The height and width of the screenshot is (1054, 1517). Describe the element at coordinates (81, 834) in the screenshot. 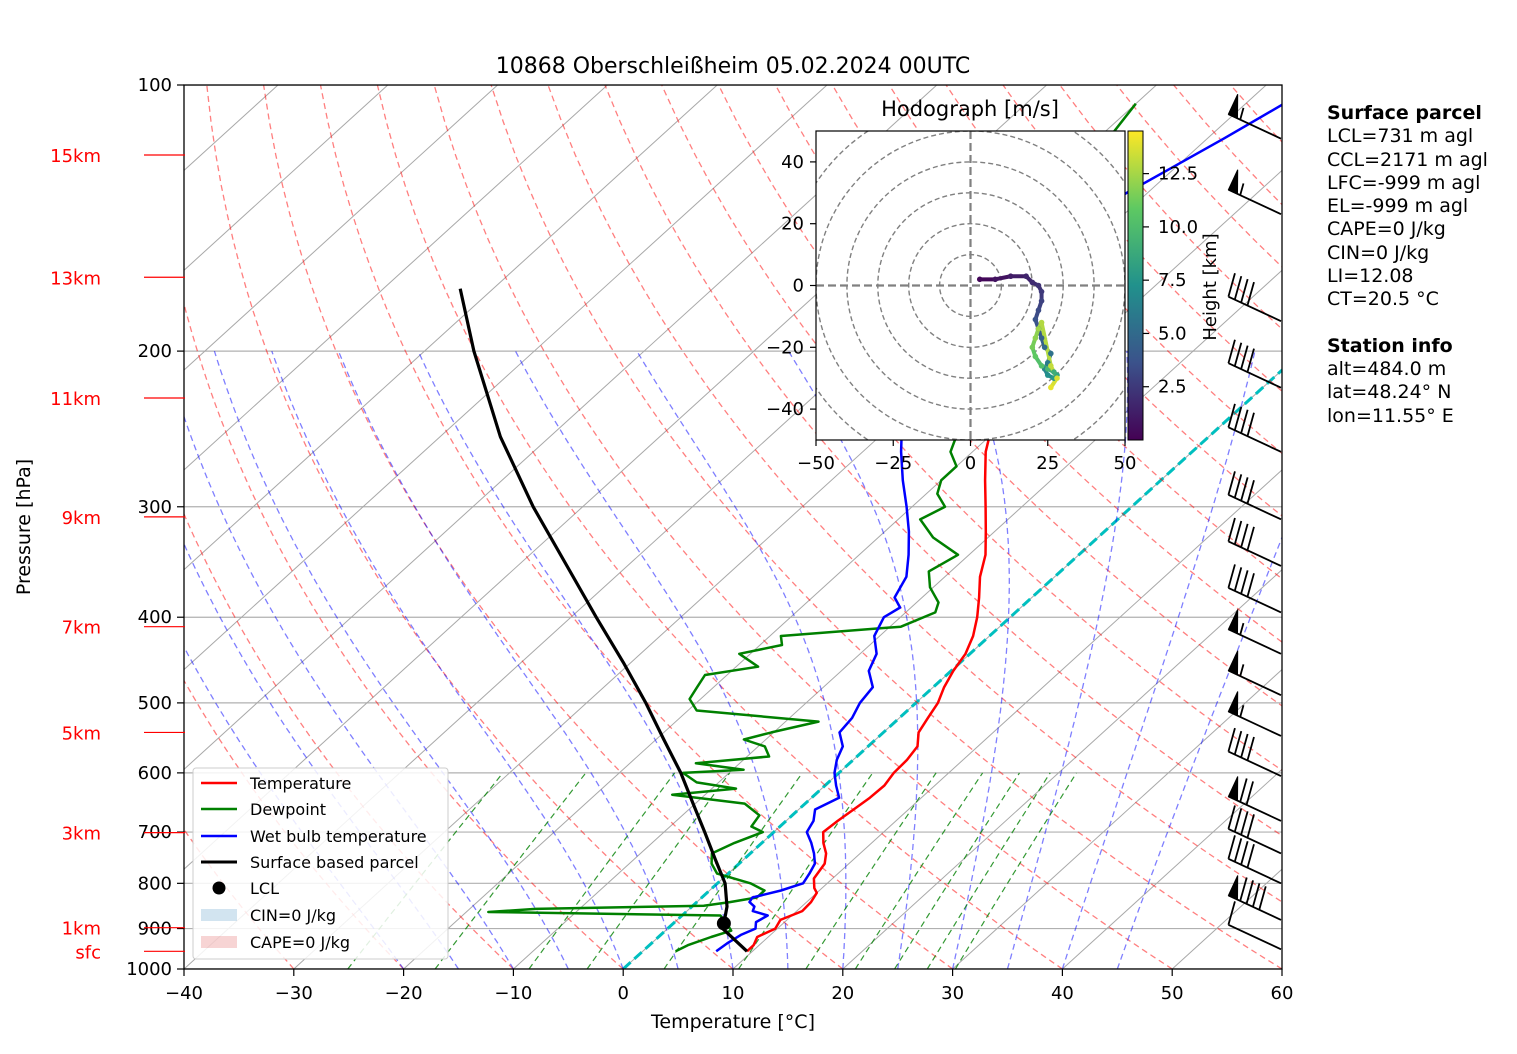

I see `height-label: 3km` at that location.